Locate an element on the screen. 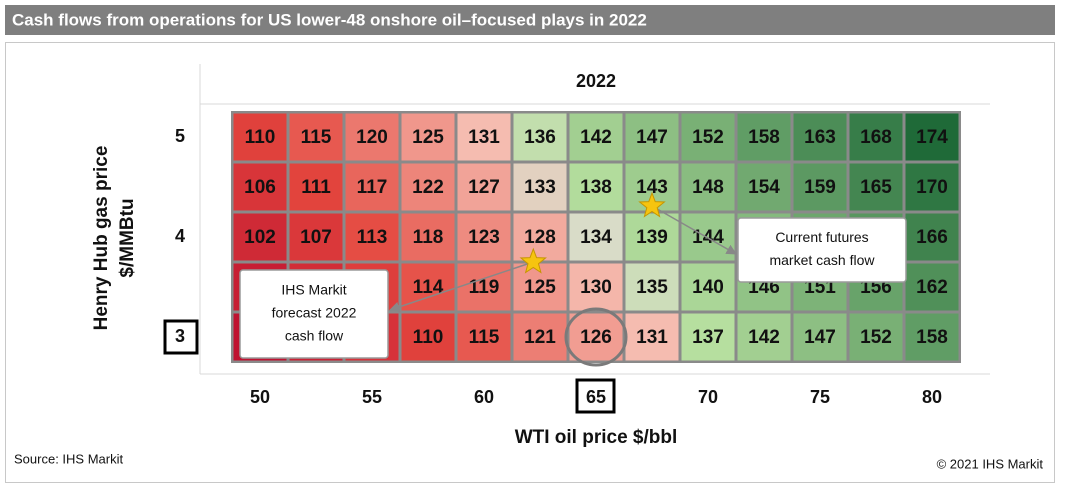  cell-label: 126 is located at coordinates (596, 337).